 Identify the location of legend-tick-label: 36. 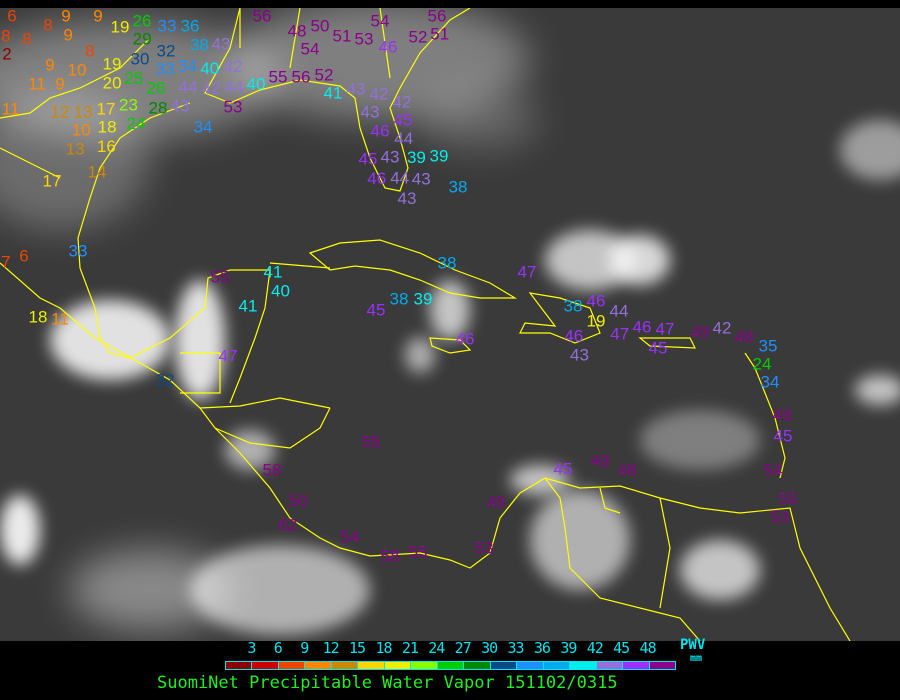
(542, 648).